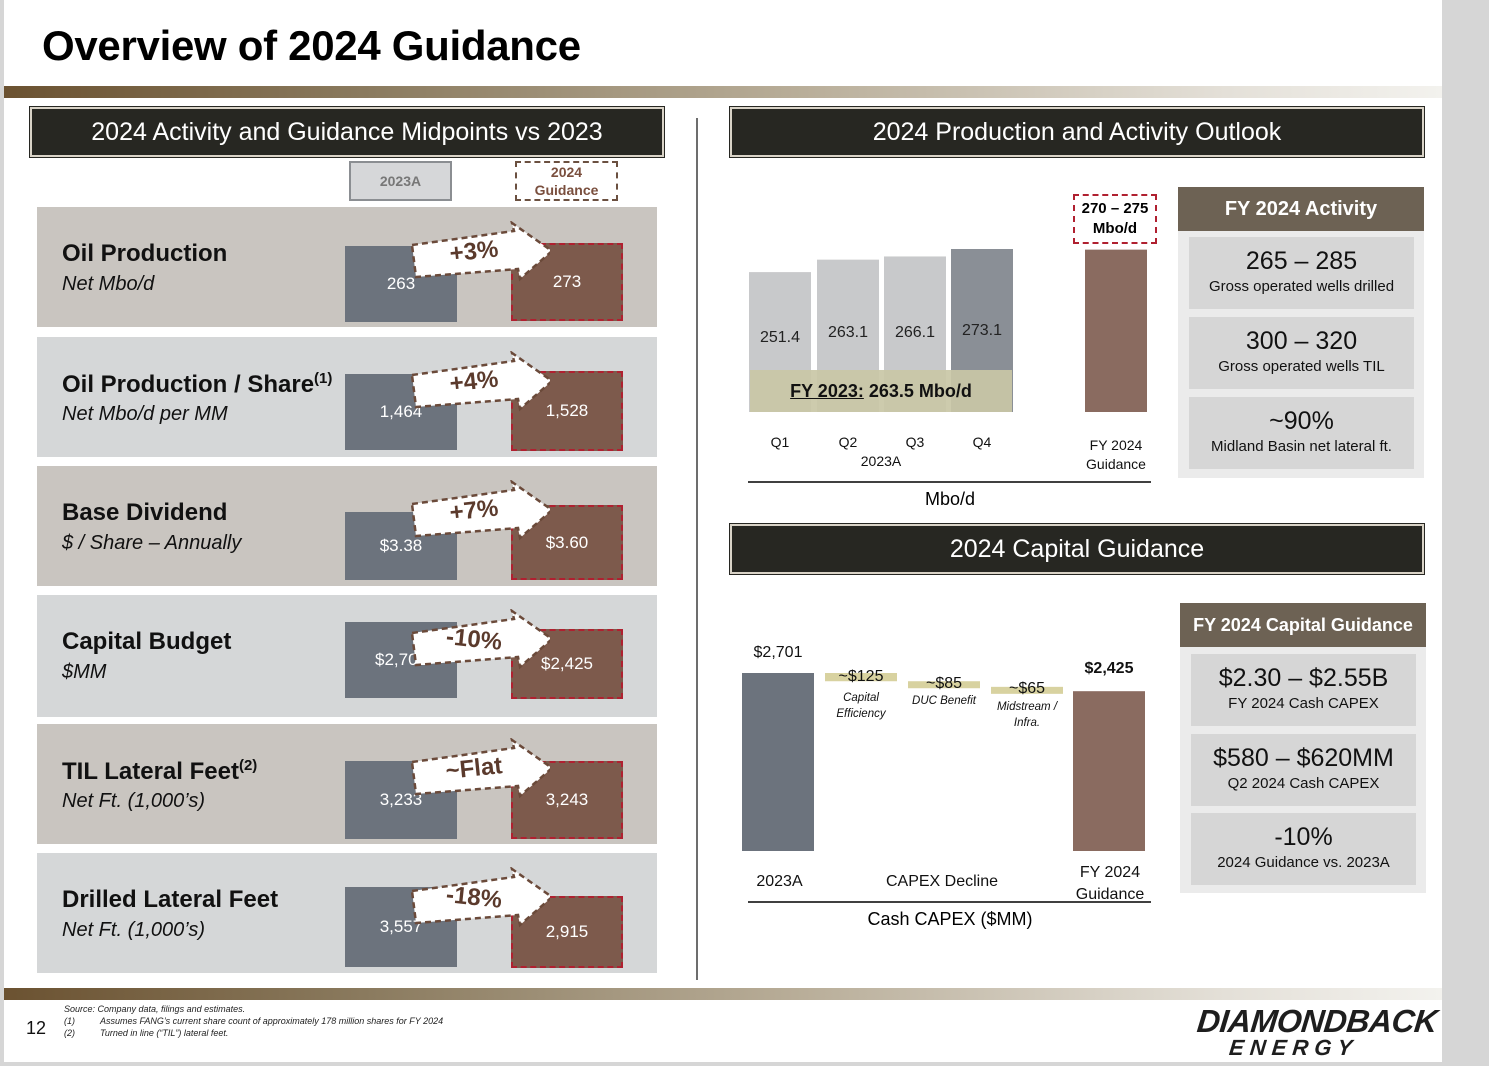 The image size is (1489, 1066). I want to click on row-title-superscript: (1), so click(323, 378).